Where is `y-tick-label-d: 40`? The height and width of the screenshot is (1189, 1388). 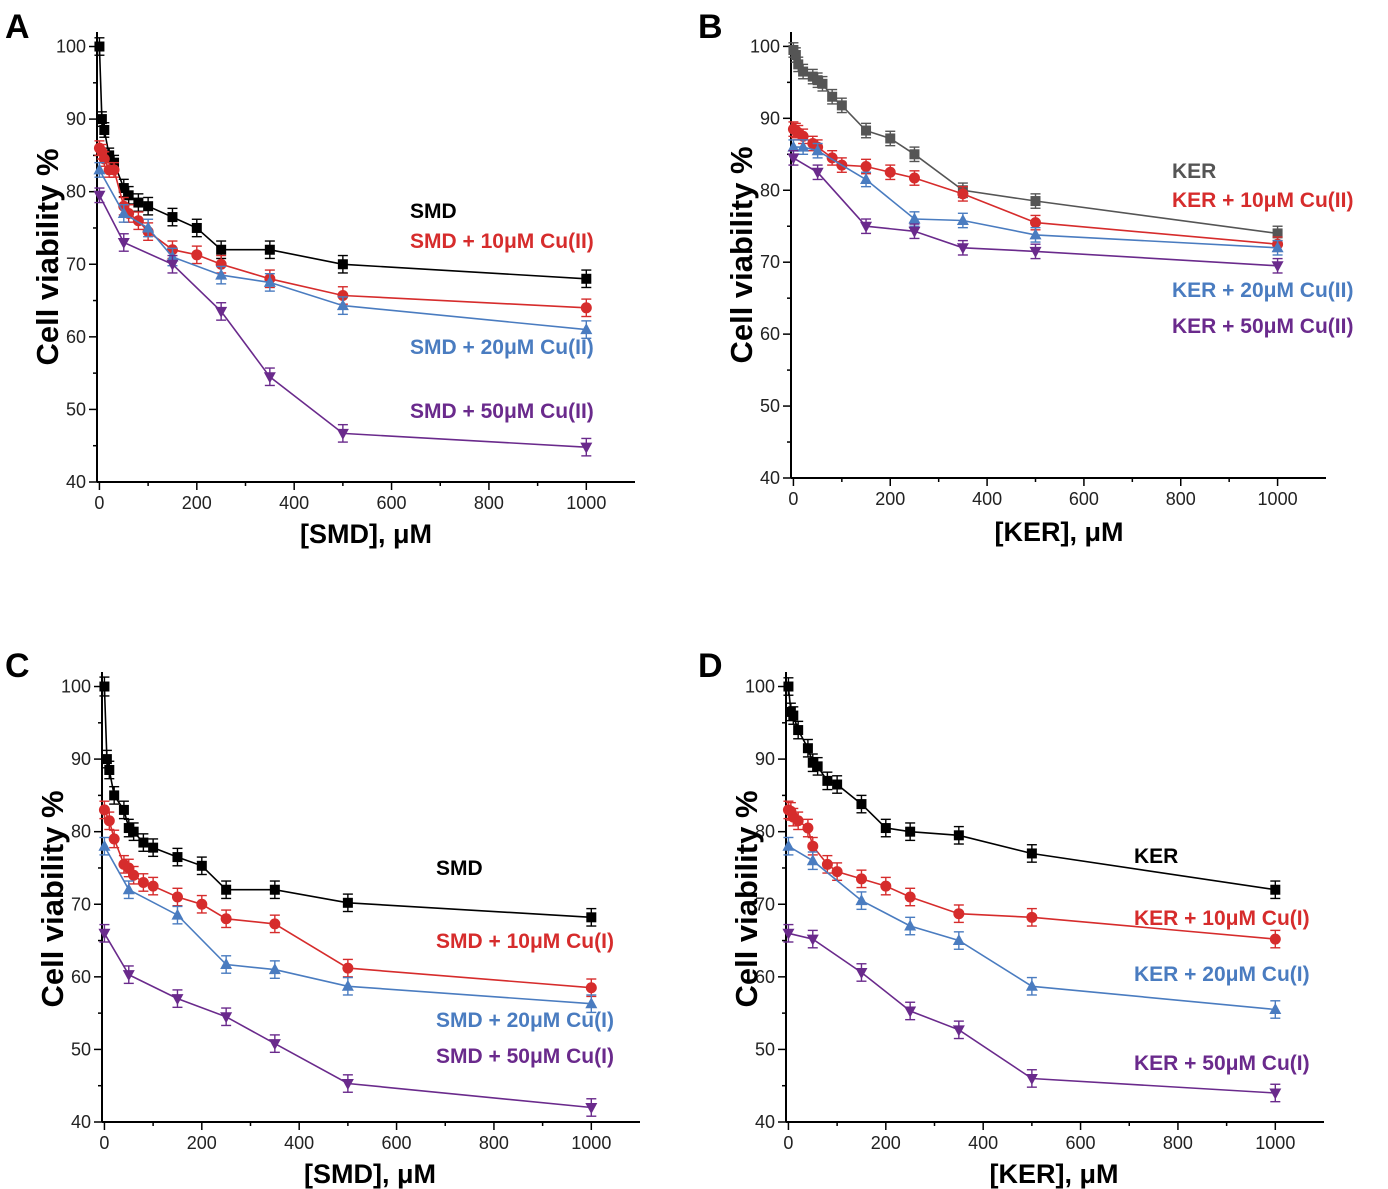
y-tick-label-d: 40 is located at coordinates (765, 1122).